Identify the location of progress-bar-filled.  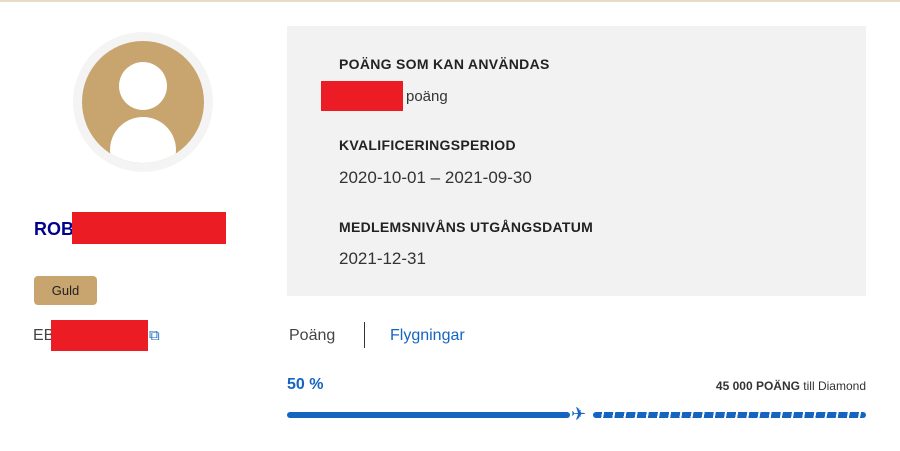
(428, 415).